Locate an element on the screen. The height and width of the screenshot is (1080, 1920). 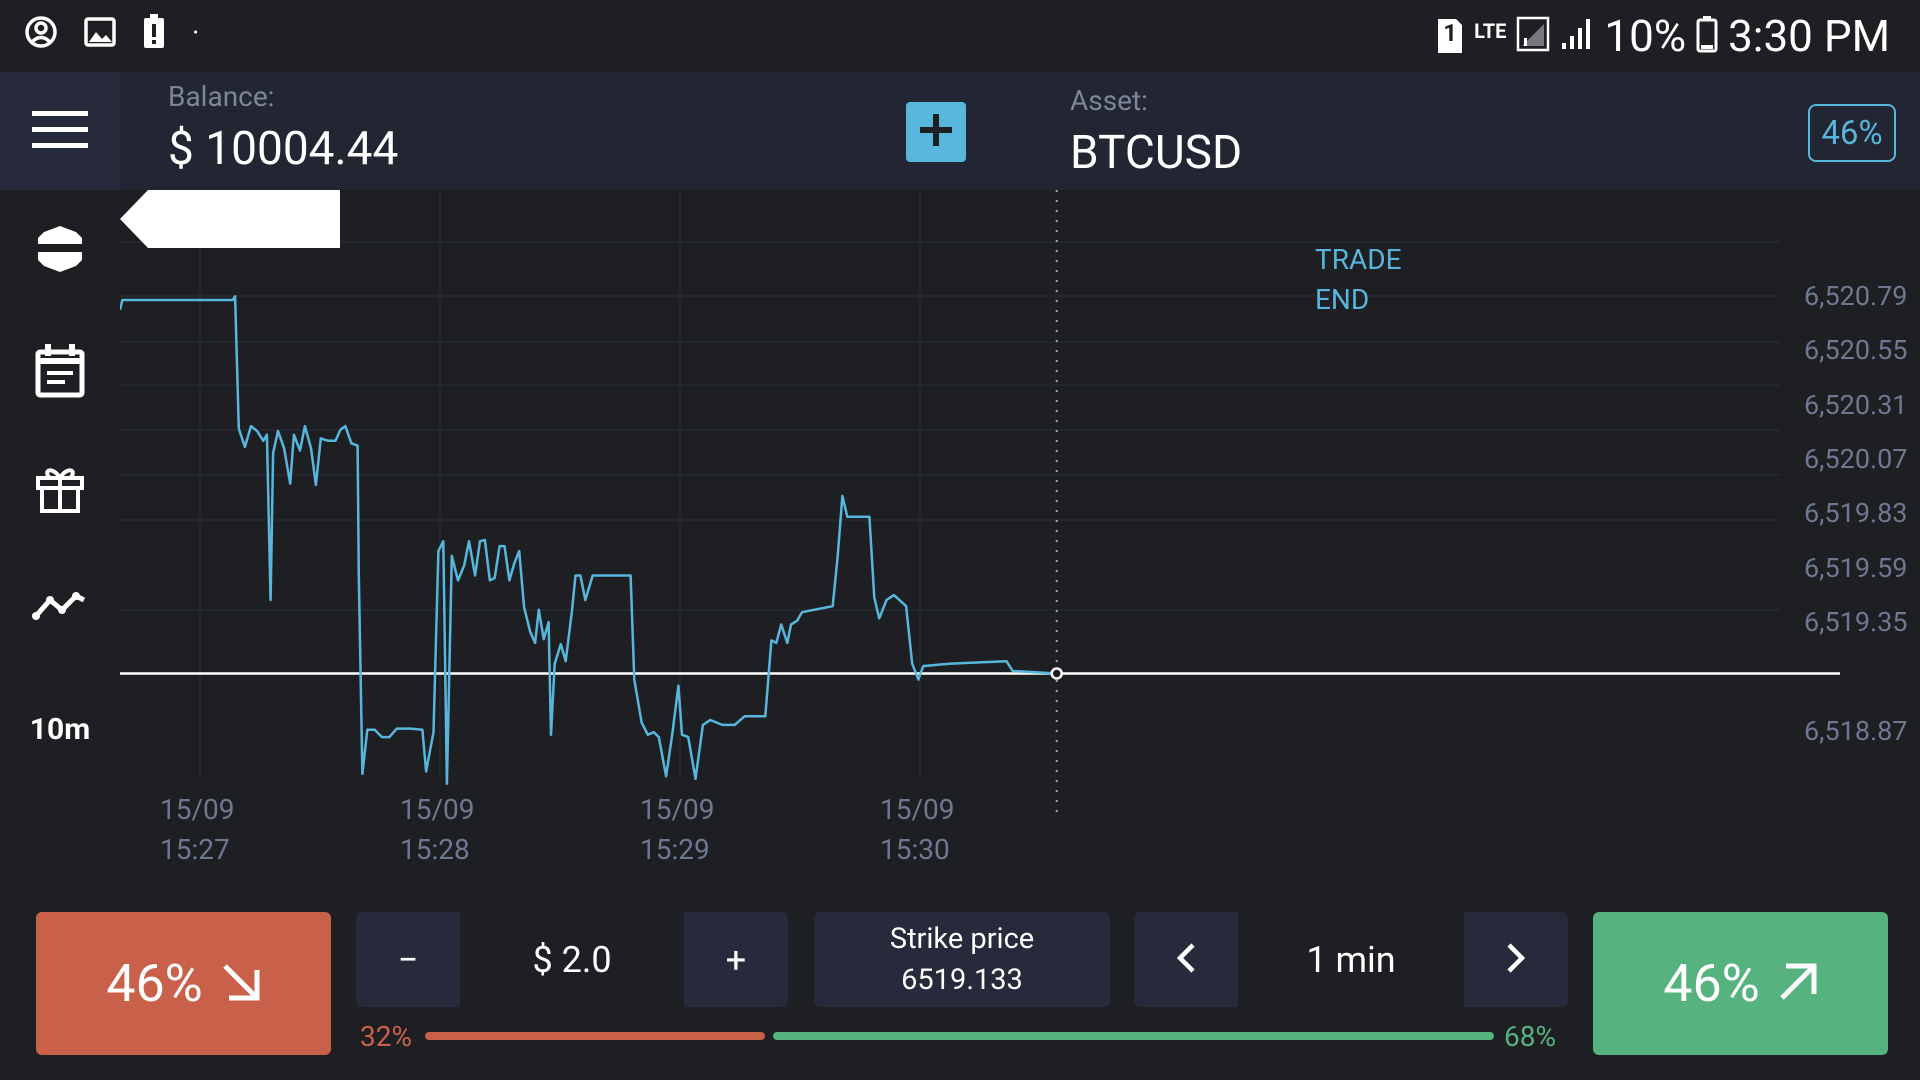
y-tick-label: 6,519.35 is located at coordinates (1856, 622).